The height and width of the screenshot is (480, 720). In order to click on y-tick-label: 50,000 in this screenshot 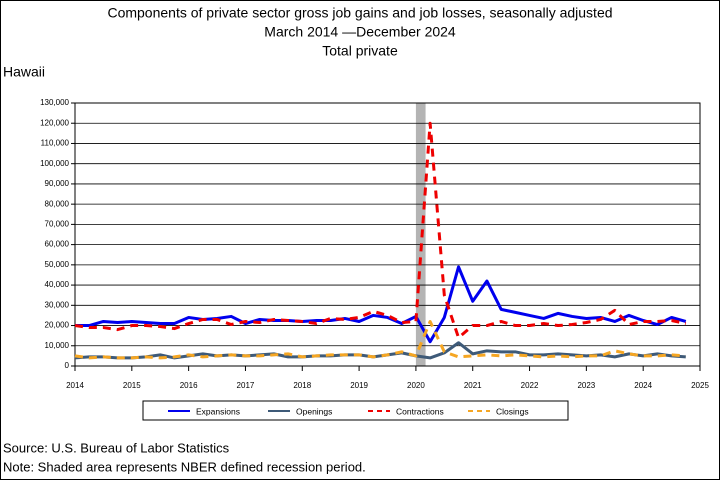, I will do `click(57, 264)`.